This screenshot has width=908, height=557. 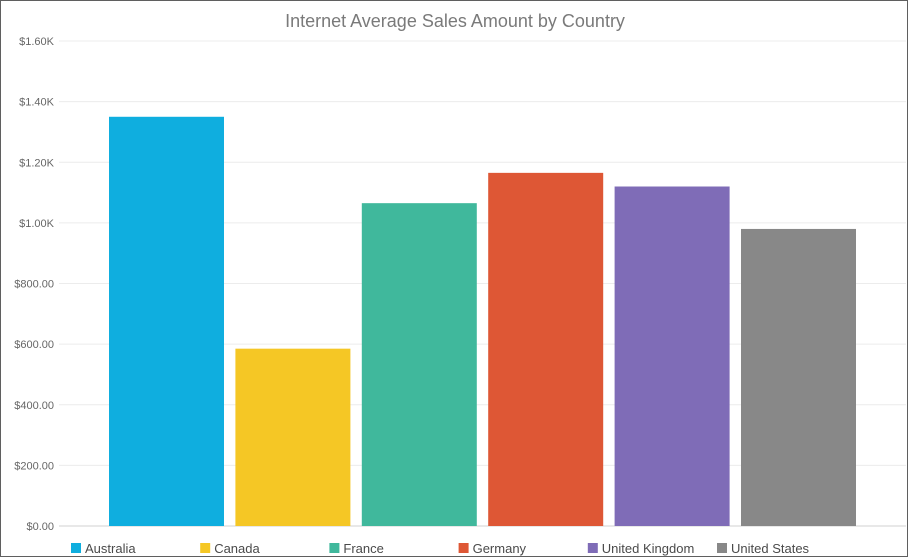 What do you see at coordinates (770, 548) in the screenshot?
I see `legend-label: United States` at bounding box center [770, 548].